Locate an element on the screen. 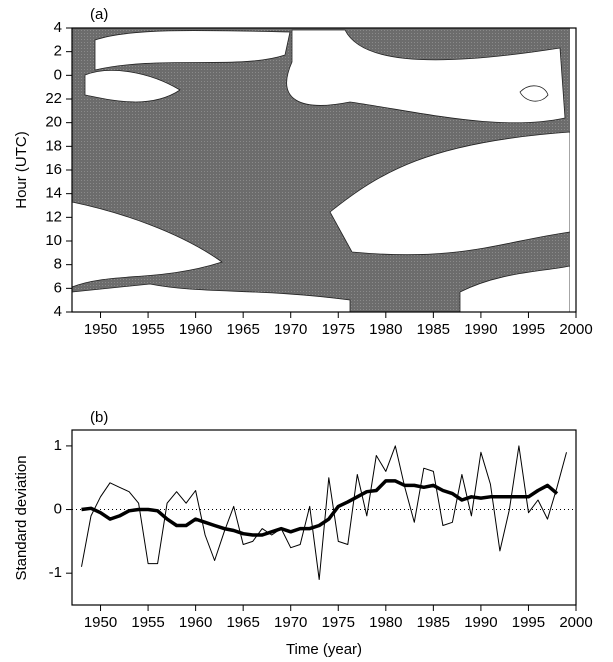  y-tick-label: 10 is located at coordinates (53, 240).